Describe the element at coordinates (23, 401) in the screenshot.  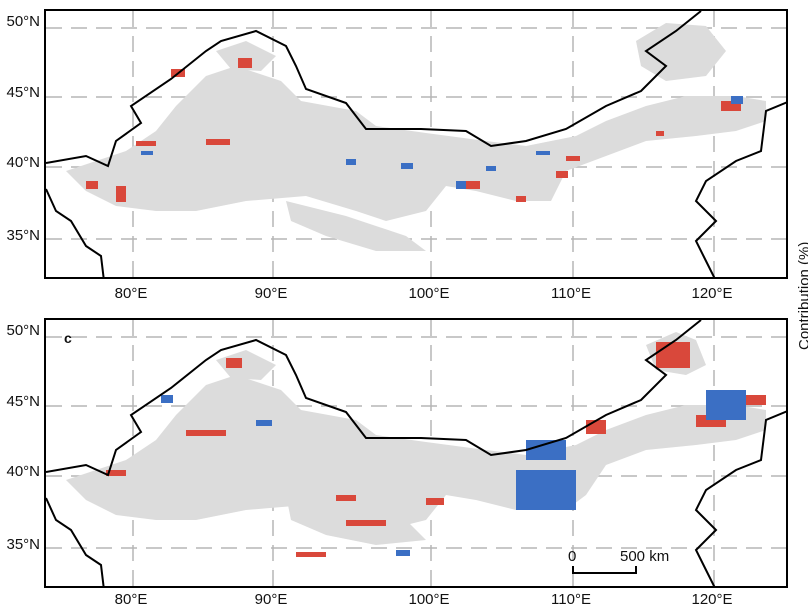
I see `lat-label-bottom-45: 45°N` at that location.